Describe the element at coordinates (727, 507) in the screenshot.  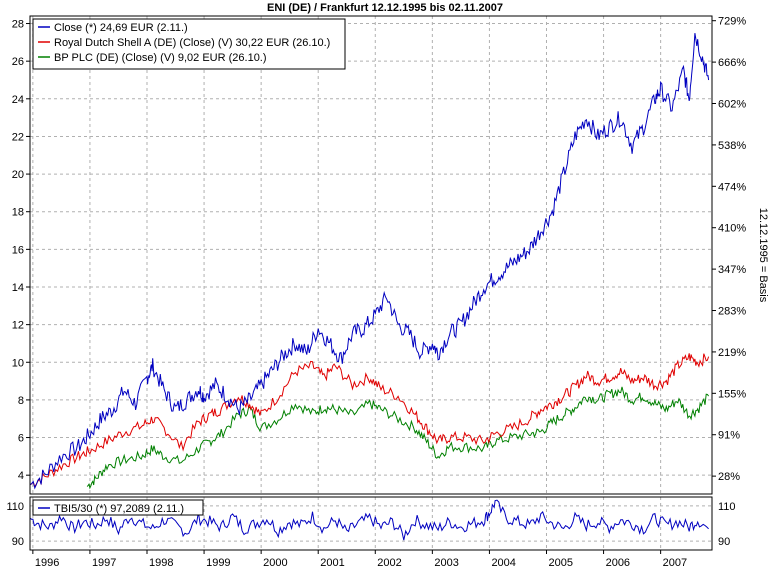
I see `sub-y2-tick-label: 110` at that location.